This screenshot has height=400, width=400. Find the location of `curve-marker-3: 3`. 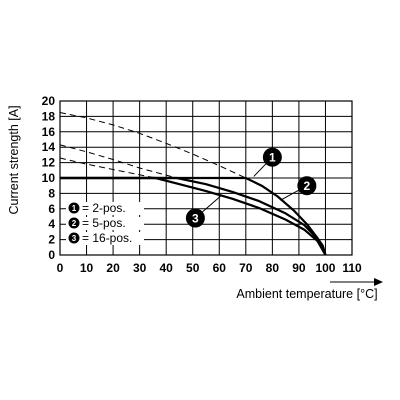

curve-marker-3: 3 is located at coordinates (204, 211).